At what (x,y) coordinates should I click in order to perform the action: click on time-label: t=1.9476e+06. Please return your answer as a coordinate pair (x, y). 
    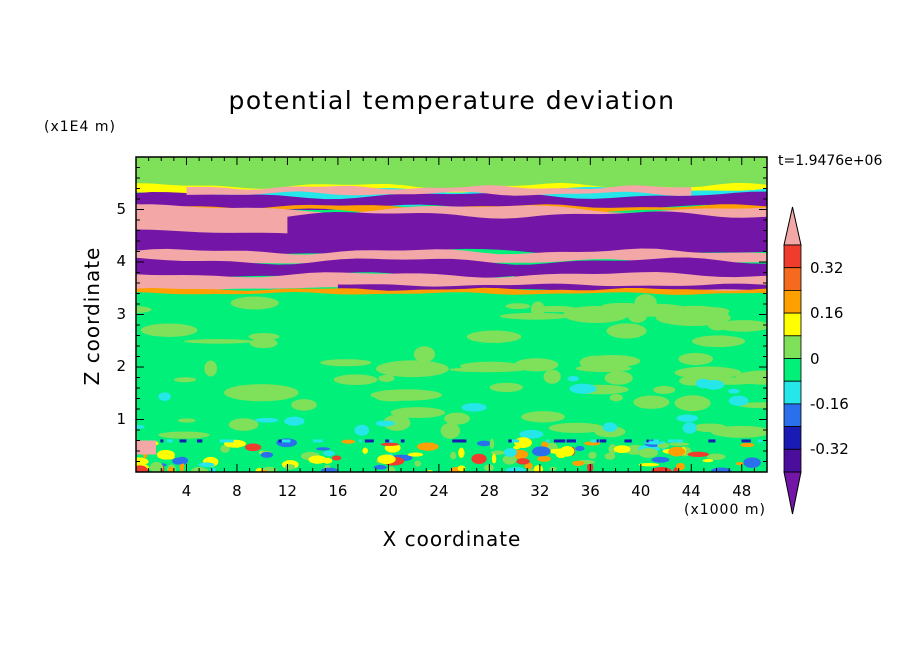
    Looking at the image, I should click on (830, 161).